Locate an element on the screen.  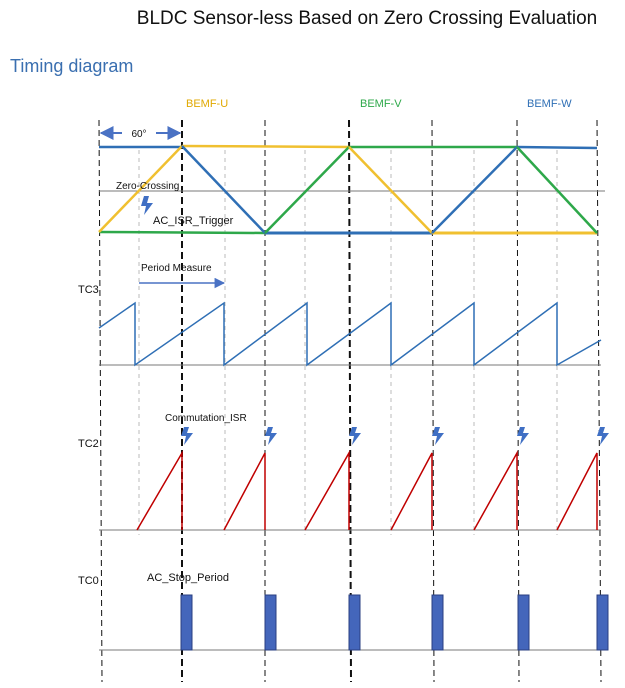
tc0-pulses is located at coordinates (394, 622).